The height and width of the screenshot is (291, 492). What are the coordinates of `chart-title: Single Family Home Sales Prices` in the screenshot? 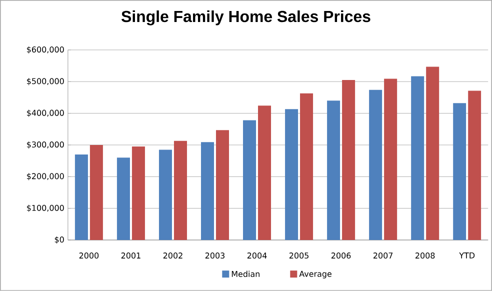 It's located at (245, 18).